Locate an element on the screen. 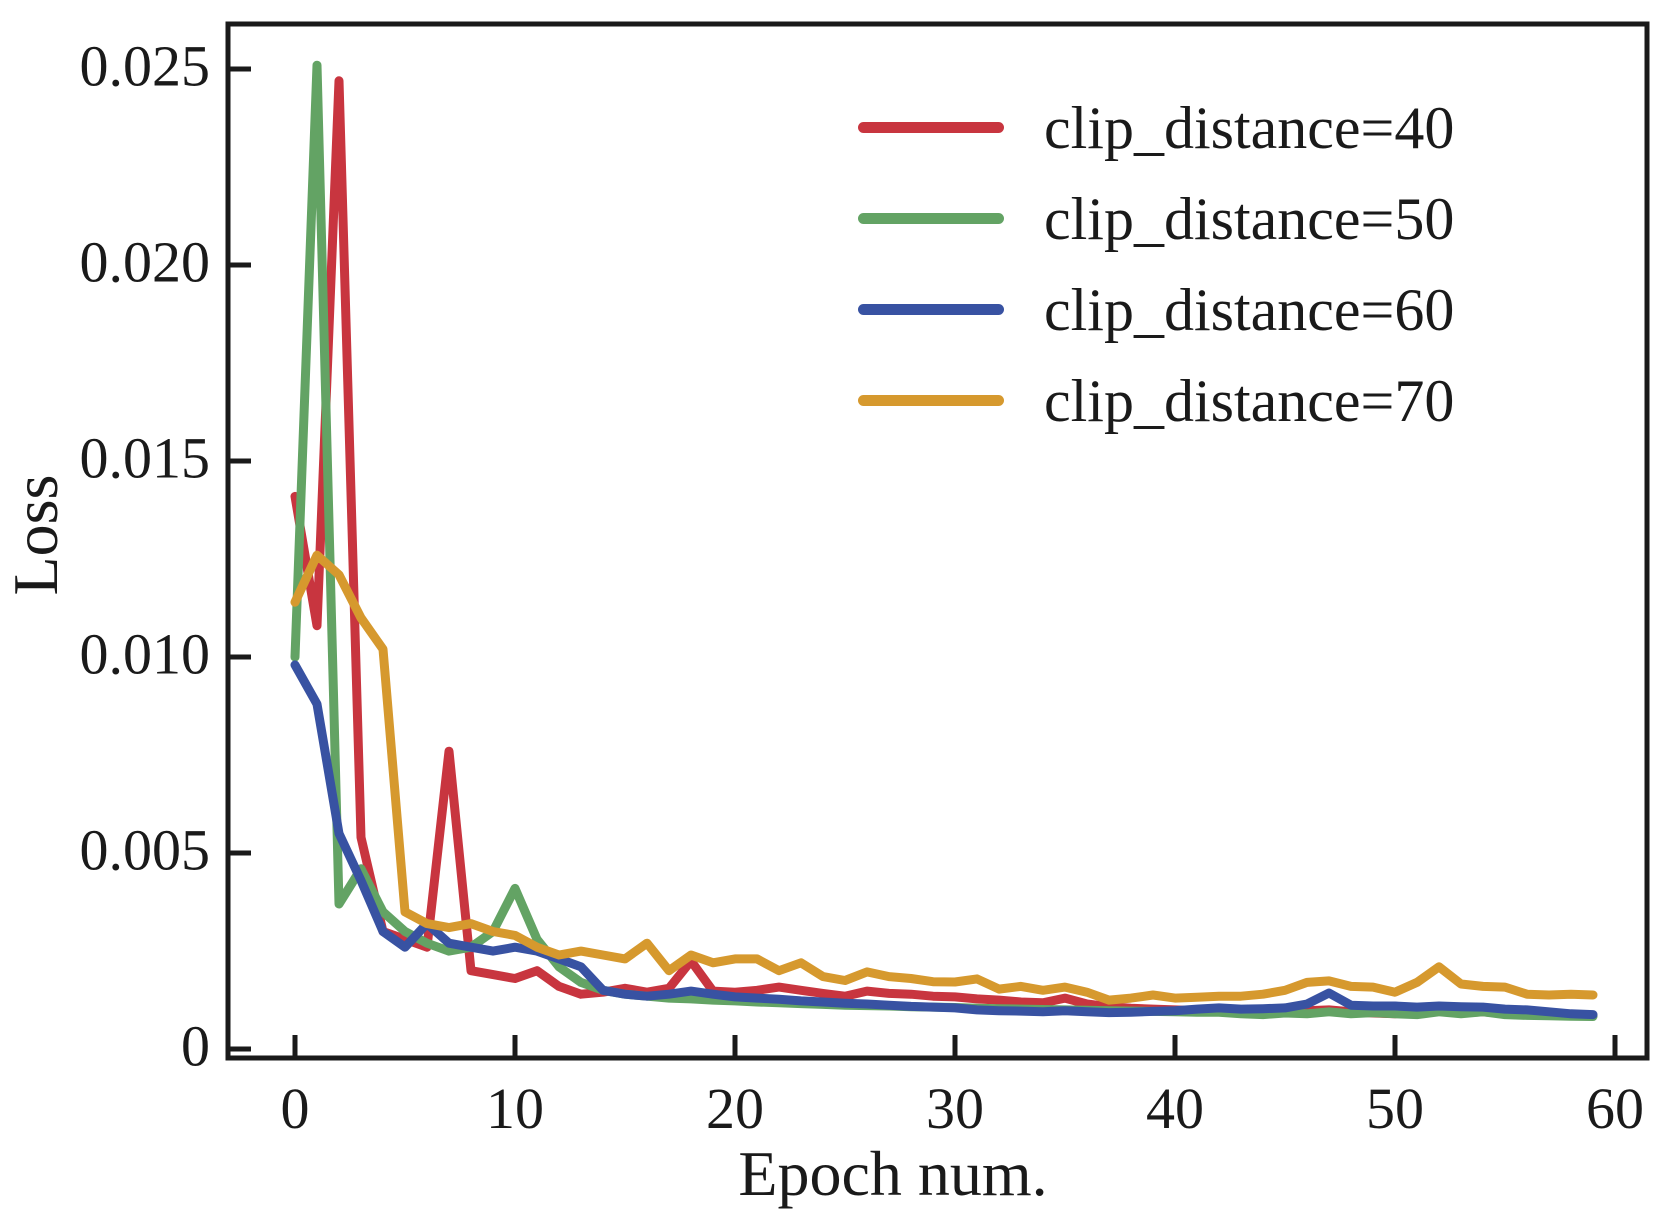 The image size is (1660, 1221). x-tick-label-40: 40 is located at coordinates (1175, 1108).